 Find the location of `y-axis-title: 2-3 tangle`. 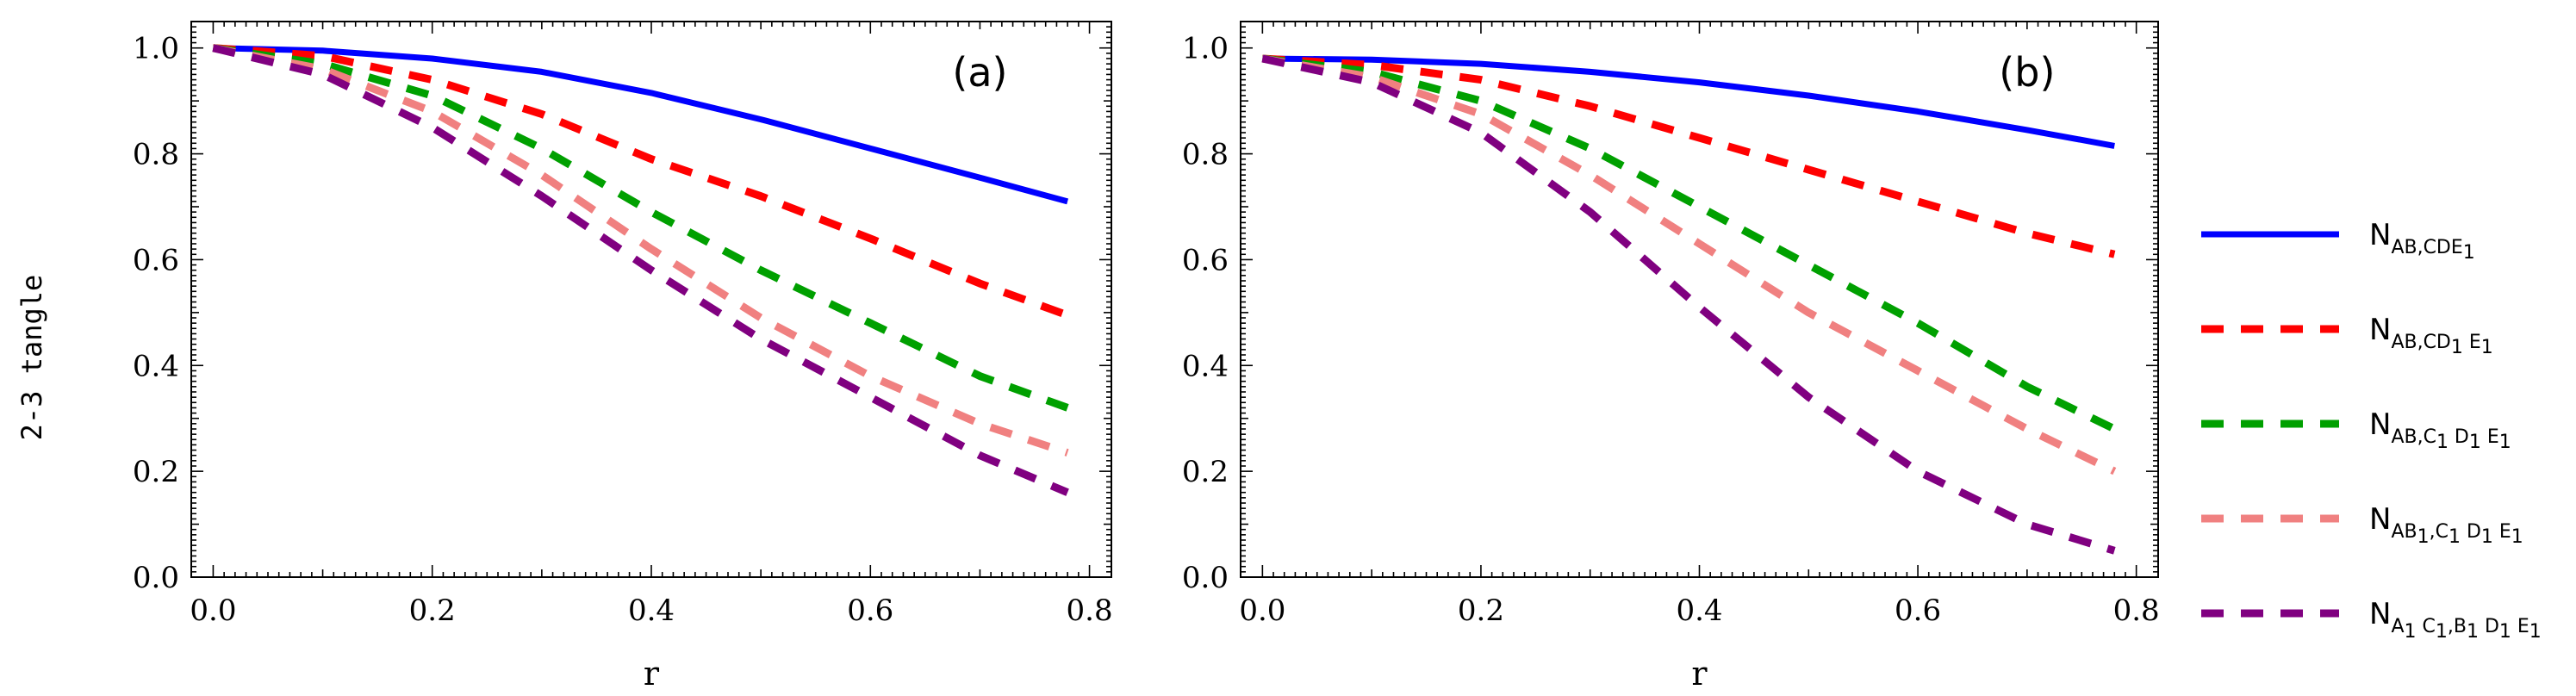

y-axis-title: 2-3 tangle is located at coordinates (32, 358).